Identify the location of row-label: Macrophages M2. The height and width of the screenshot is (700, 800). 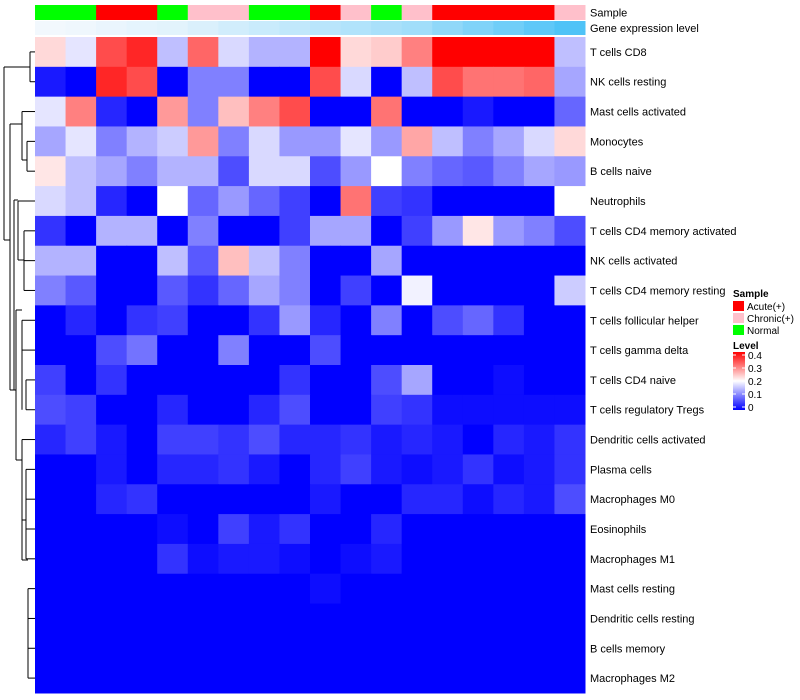
(632, 679).